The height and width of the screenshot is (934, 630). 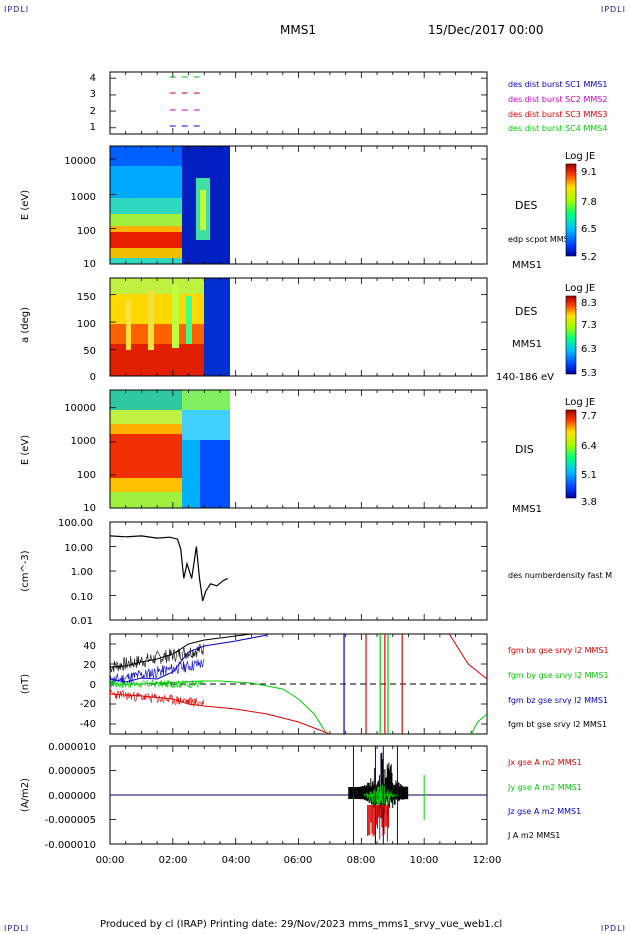 What do you see at coordinates (557, 114) in the screenshot?
I see `availability-legend-sc3: des dist burst SC3 MMS3` at bounding box center [557, 114].